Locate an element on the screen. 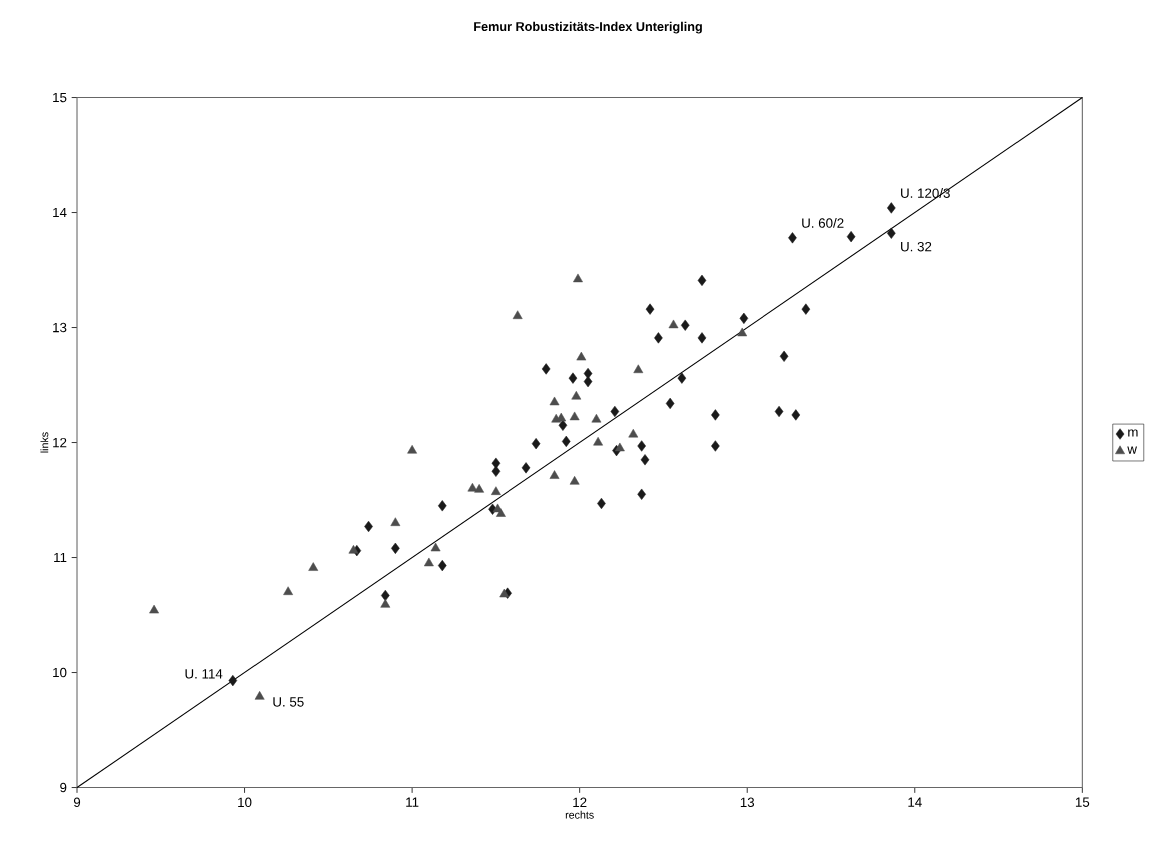 Image resolution: width=1176 pixels, height=861 pixels. annotation: U. 32 is located at coordinates (916, 246).